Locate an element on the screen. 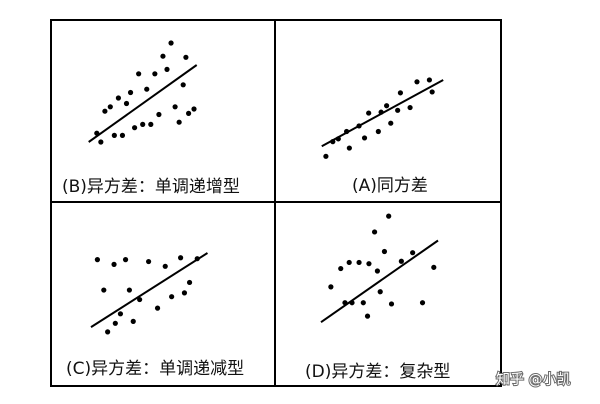 Image resolution: width=600 pixels, height=404 pixels. panel-a-plot is located at coordinates (382, 118).